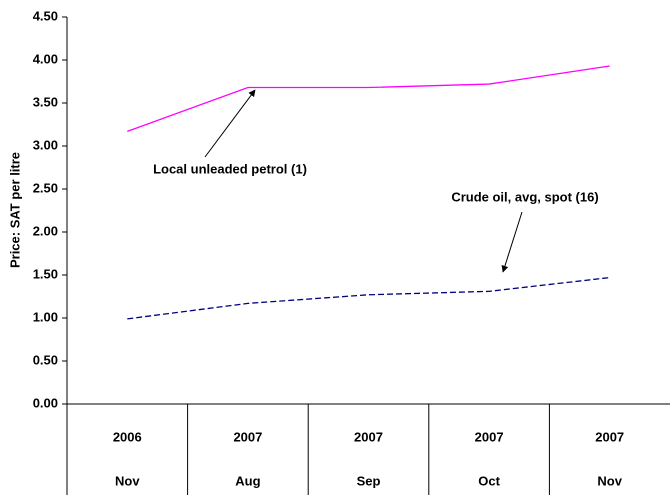 This screenshot has height=495, width=670. Describe the element at coordinates (14, 210) in the screenshot. I see `y-axis-label: Price: SAT per litre` at that location.